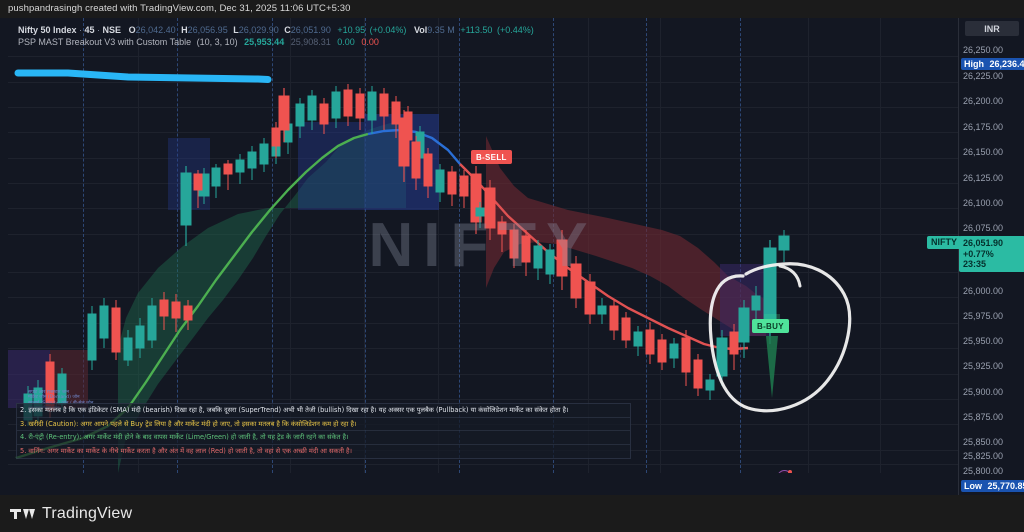  What do you see at coordinates (1005, 486) in the screenshot?
I see `low-value: 25,770.85` at bounding box center [1005, 486].